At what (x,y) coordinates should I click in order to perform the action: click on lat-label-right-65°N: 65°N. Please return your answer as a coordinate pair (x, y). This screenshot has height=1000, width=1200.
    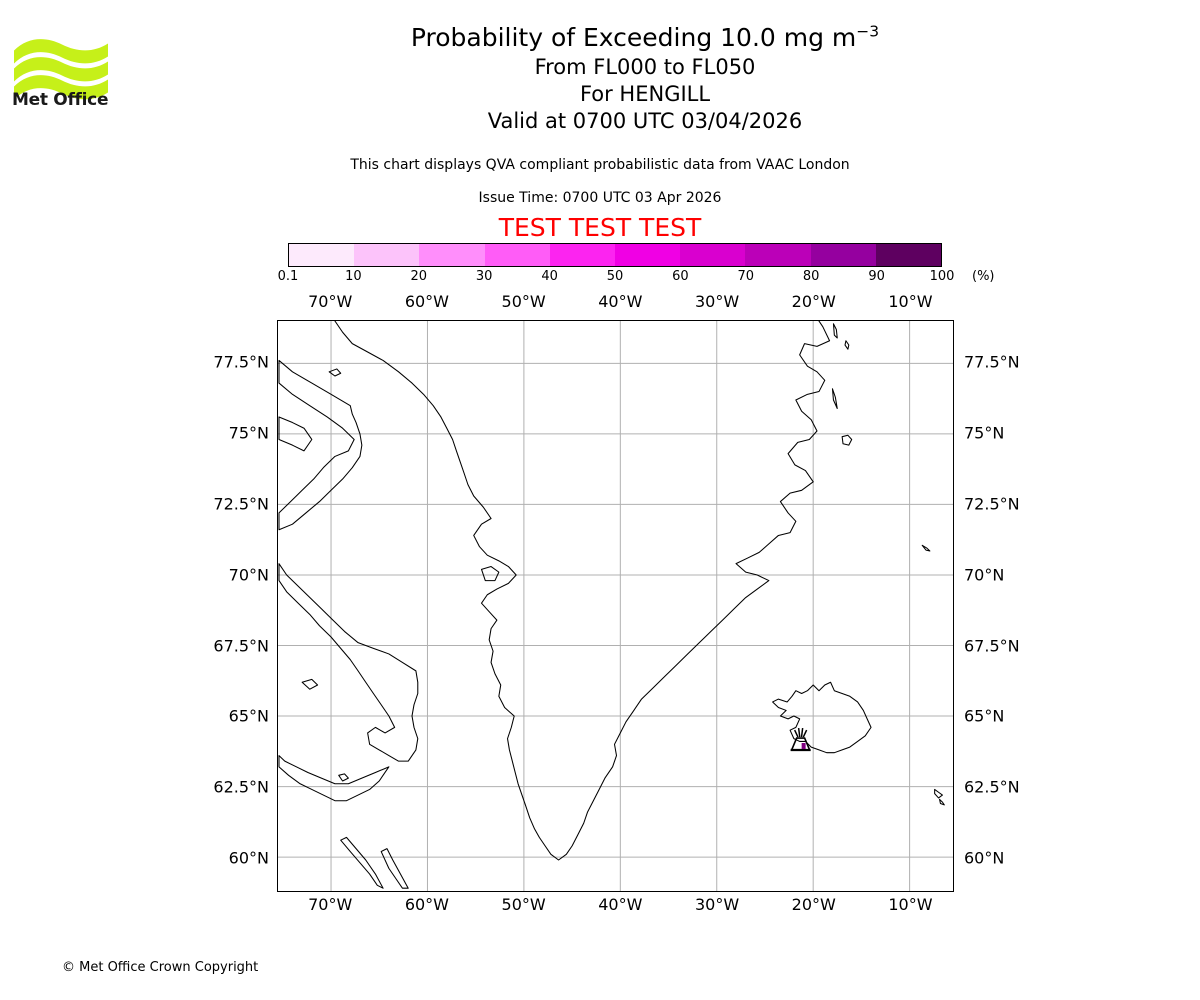
    Looking at the image, I should click on (984, 716).